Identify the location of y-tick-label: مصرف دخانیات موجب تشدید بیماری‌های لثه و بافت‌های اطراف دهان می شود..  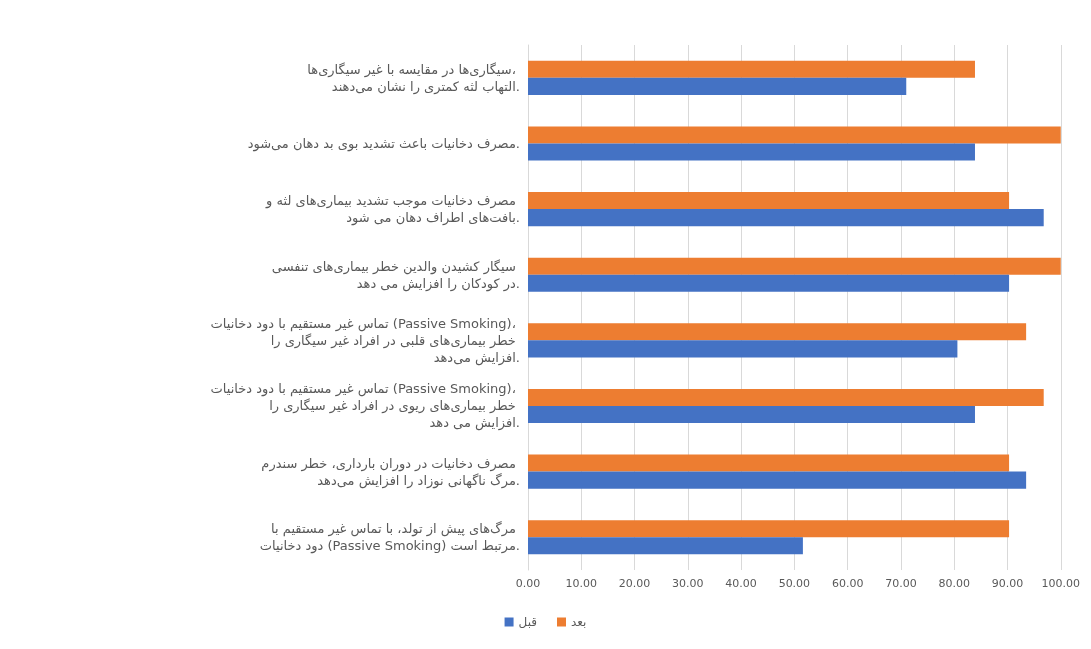
(392, 210).